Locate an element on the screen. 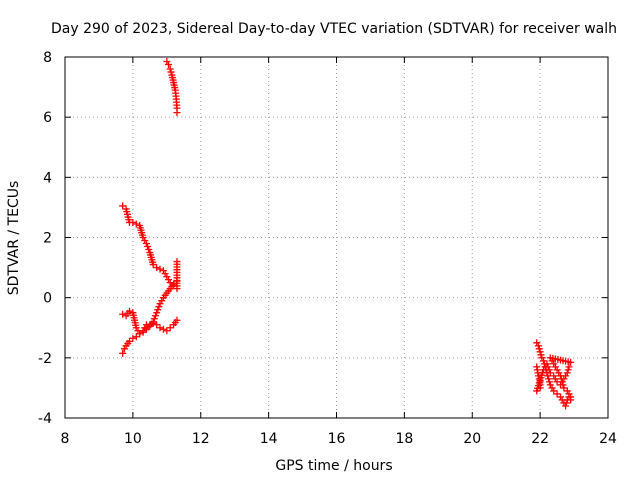 Image resolution: width=640 pixels, height=480 pixels. x-axis-label: GPS time / hours is located at coordinates (333, 466).